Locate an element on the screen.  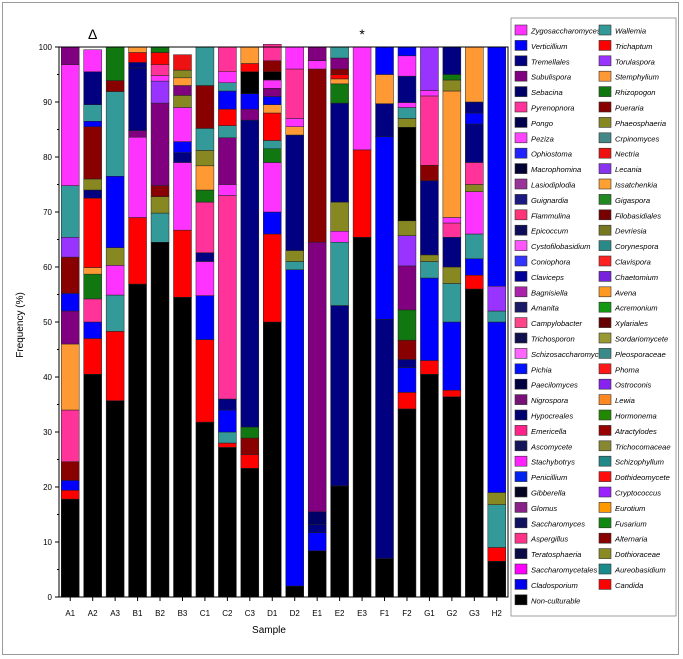
legend-label: Dothideomycete is located at coordinates (642, 477).